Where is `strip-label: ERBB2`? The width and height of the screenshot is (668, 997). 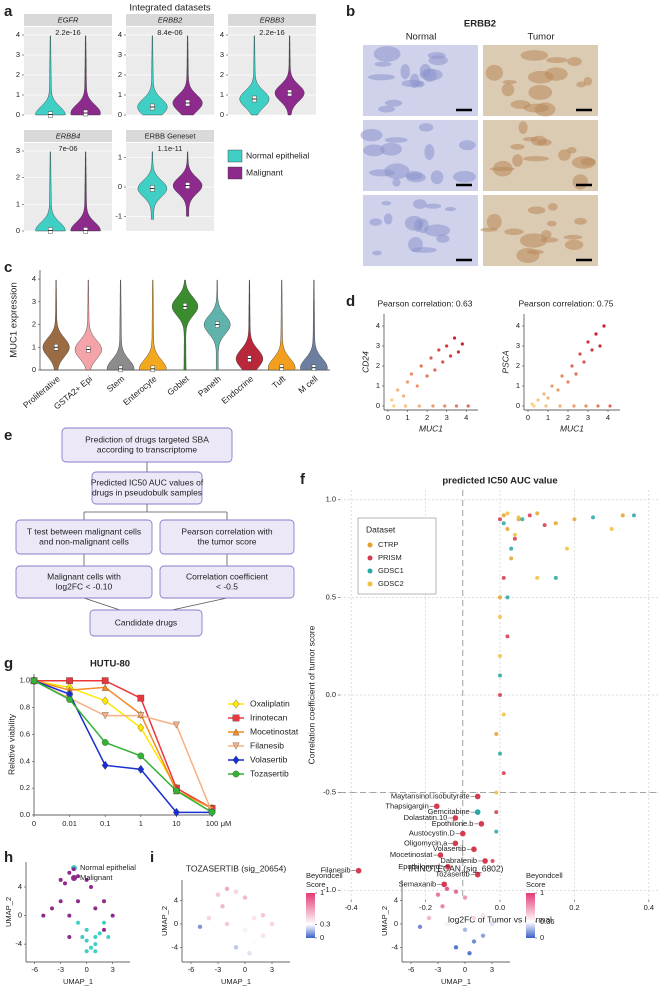
strip-label: ERBB2 is located at coordinates (170, 19).